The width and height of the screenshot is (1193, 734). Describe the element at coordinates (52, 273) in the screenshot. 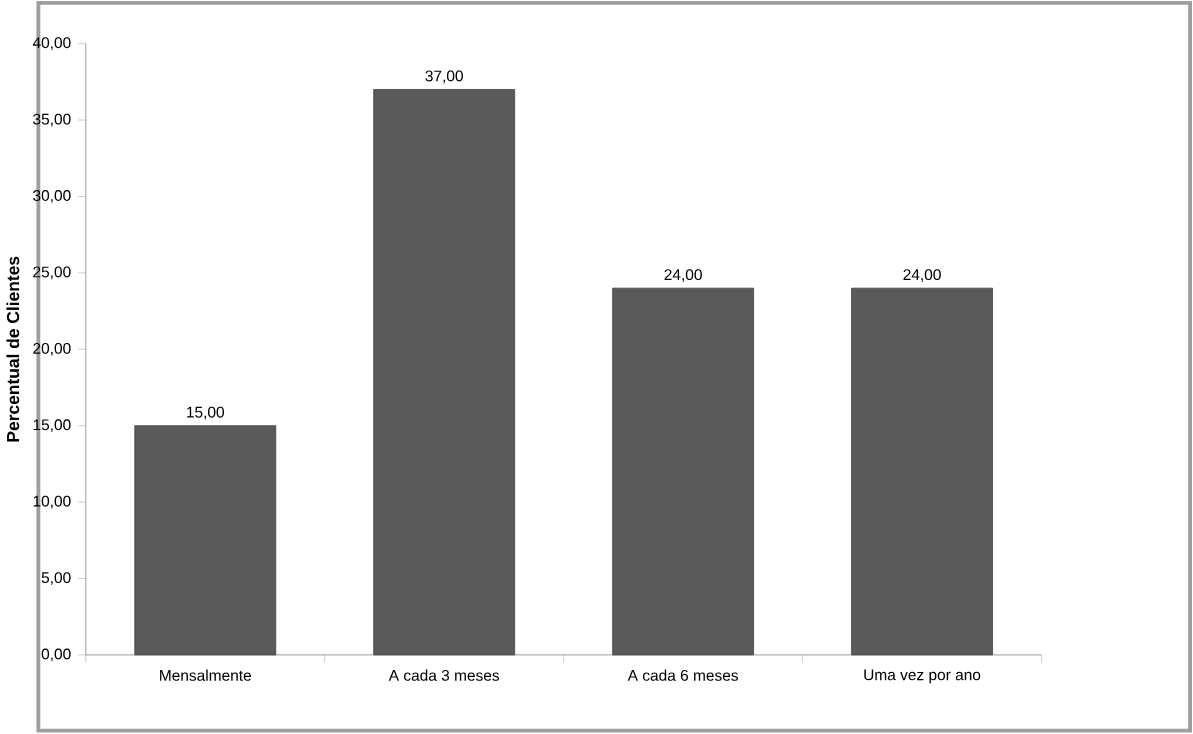

I see `y-tick-label: 25,00` at that location.